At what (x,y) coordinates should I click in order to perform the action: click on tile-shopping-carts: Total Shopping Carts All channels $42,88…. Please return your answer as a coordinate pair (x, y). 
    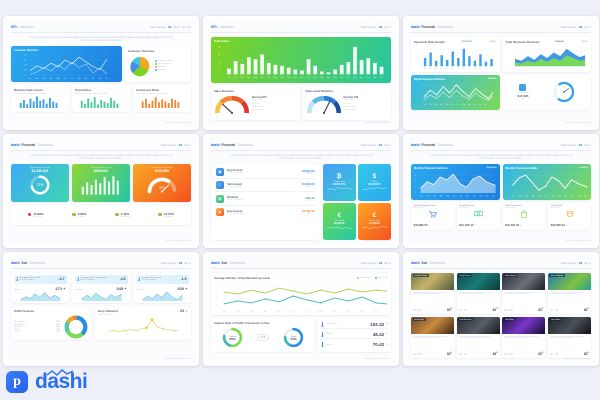
    Looking at the image, I should click on (432, 216).